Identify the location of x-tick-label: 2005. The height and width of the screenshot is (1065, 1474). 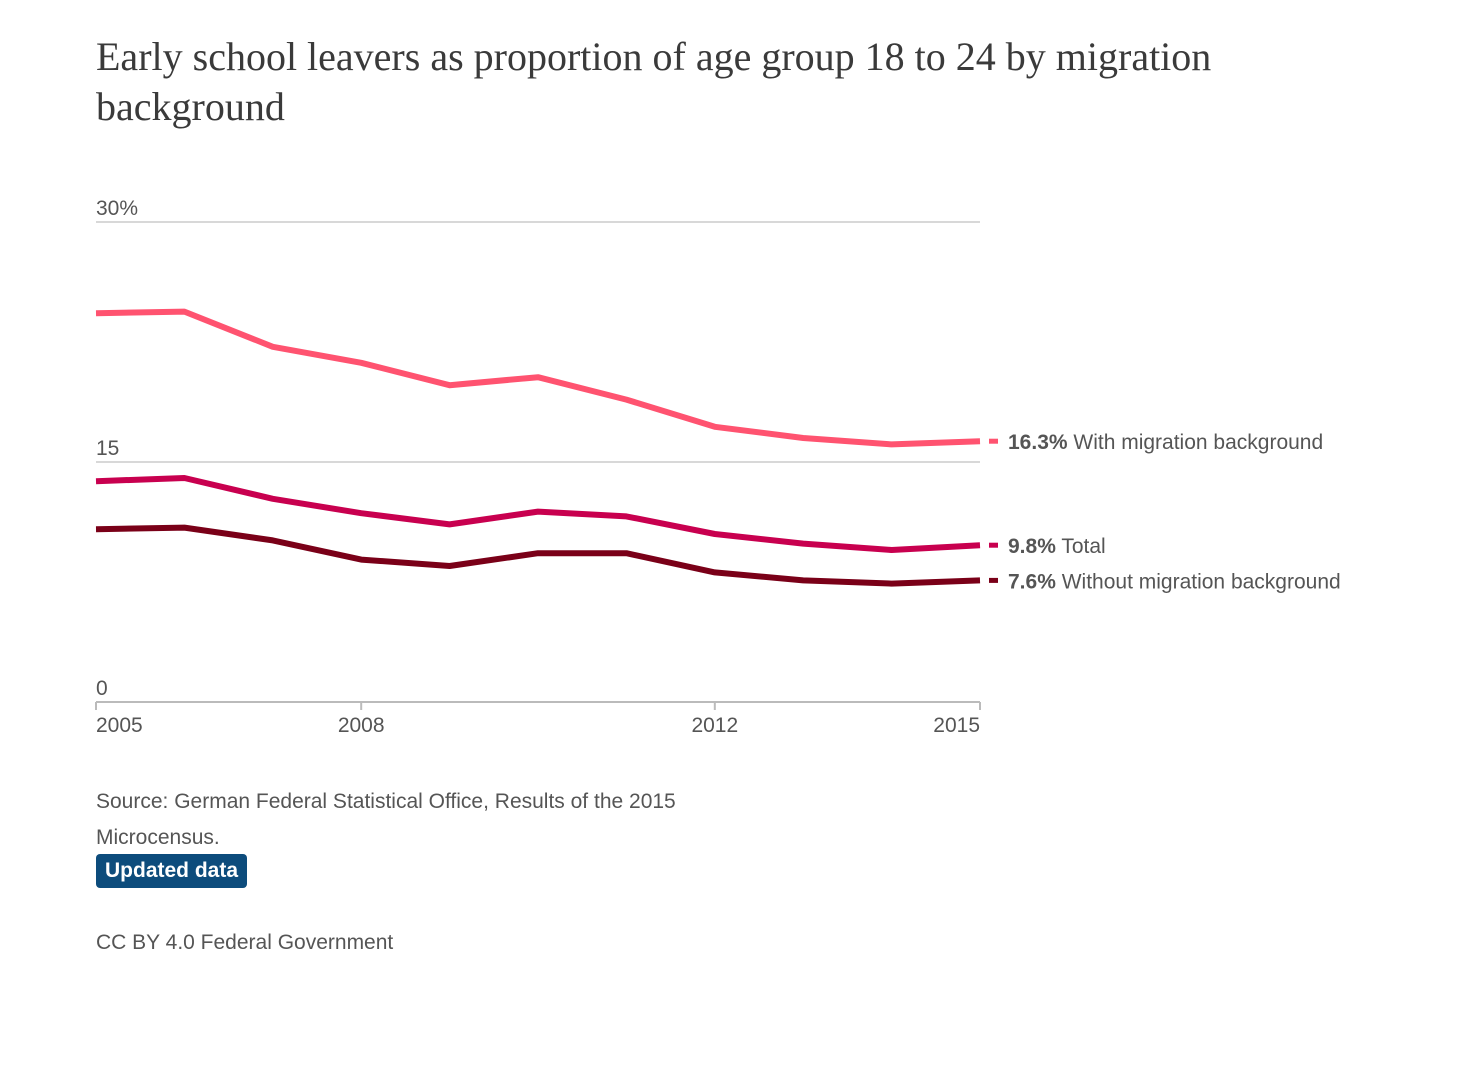
(119, 725).